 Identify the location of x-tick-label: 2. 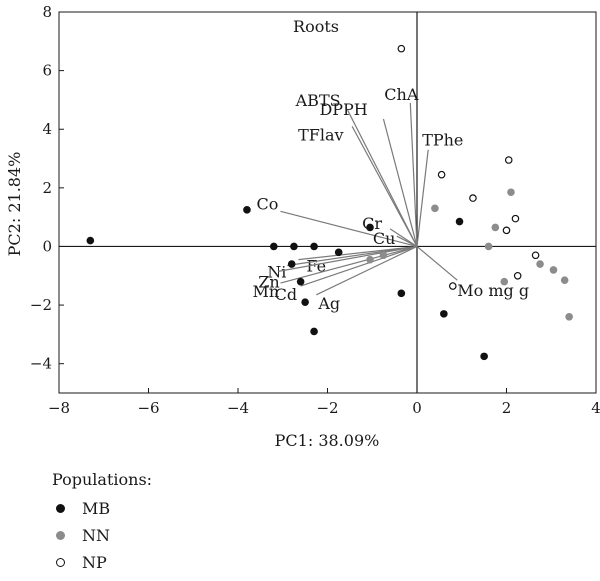
(507, 408).